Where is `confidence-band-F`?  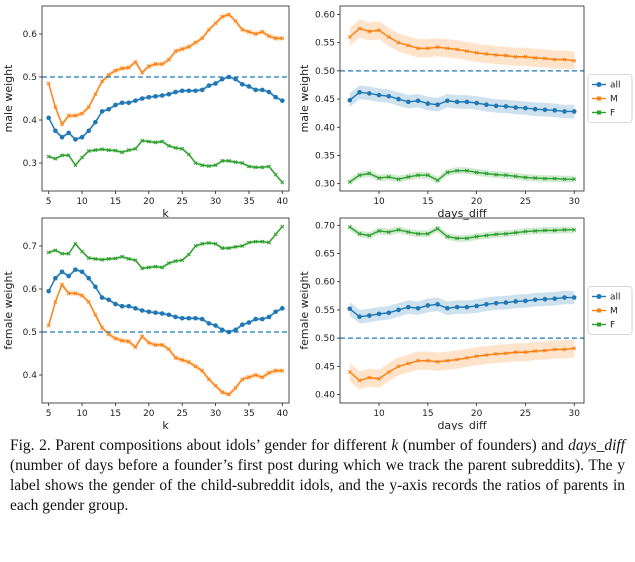
confidence-band-F is located at coordinates (165, 161).